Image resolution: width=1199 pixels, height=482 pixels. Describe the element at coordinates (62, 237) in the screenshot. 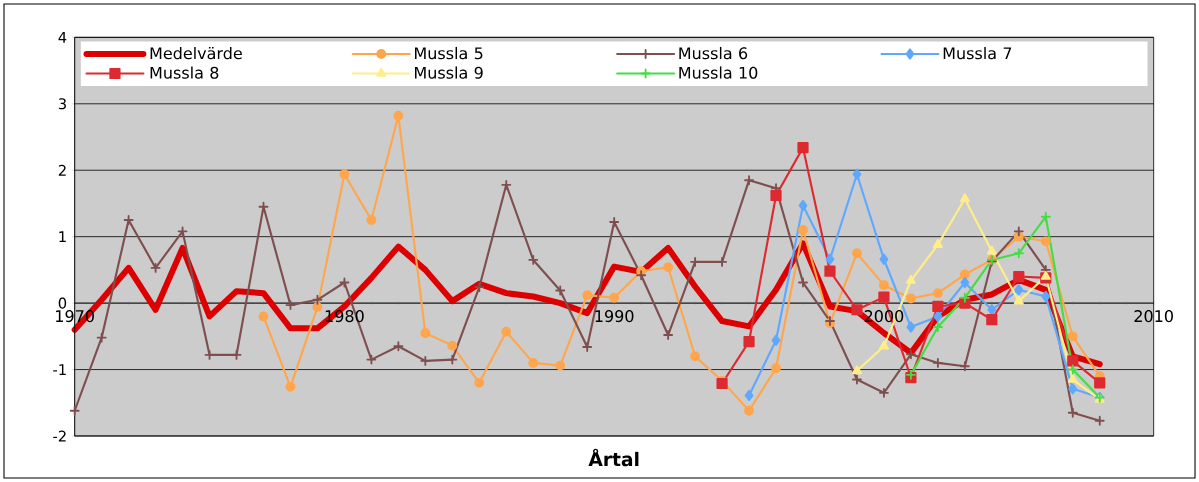

I see `y-tick-label: 1` at that location.